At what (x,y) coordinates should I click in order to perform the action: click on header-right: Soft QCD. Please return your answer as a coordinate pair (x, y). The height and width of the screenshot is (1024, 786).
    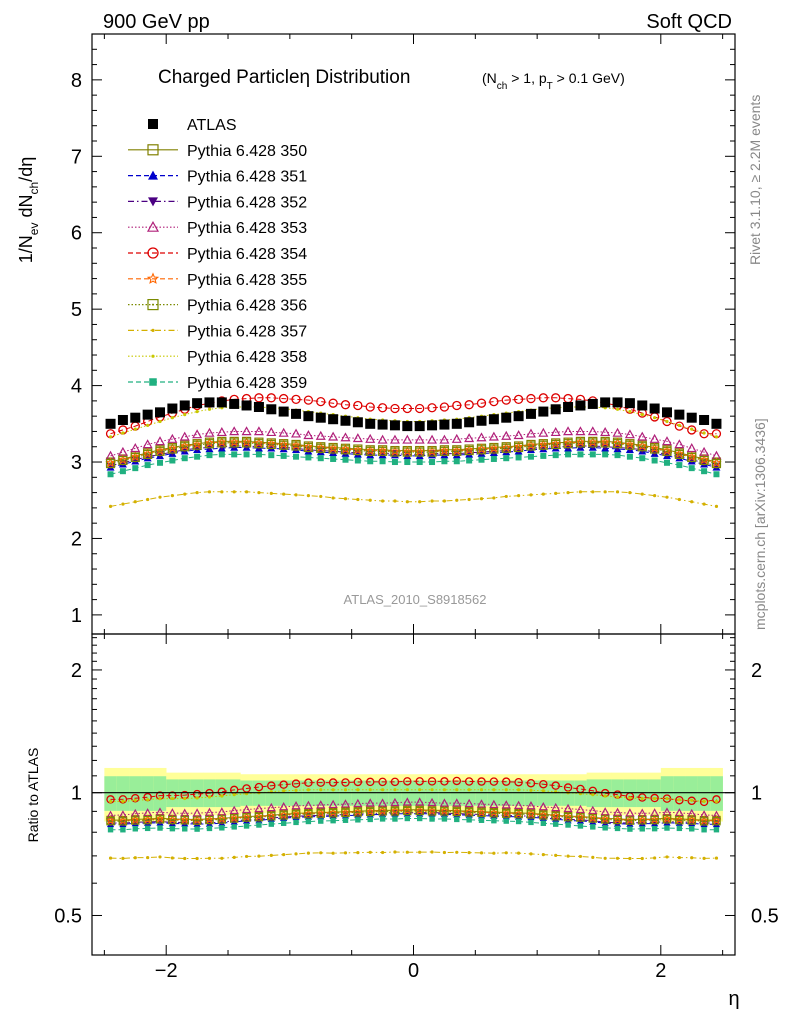
    Looking at the image, I should click on (689, 22).